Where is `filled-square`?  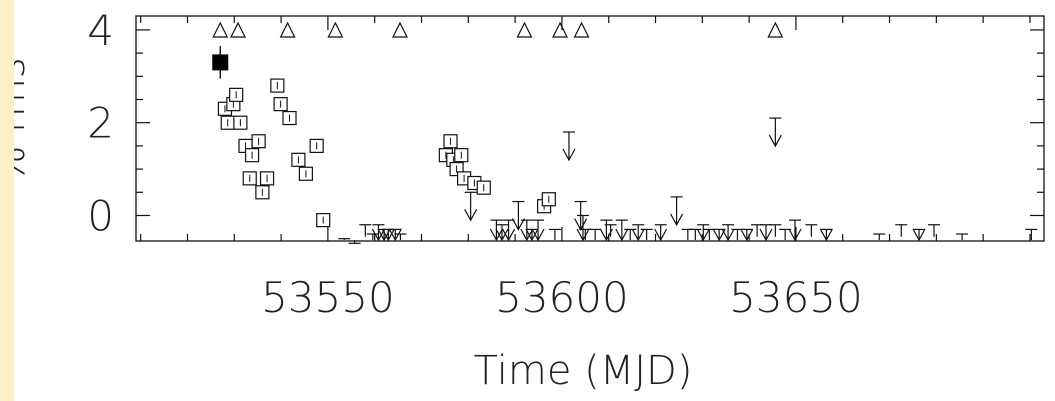
filled-square is located at coordinates (220, 62).